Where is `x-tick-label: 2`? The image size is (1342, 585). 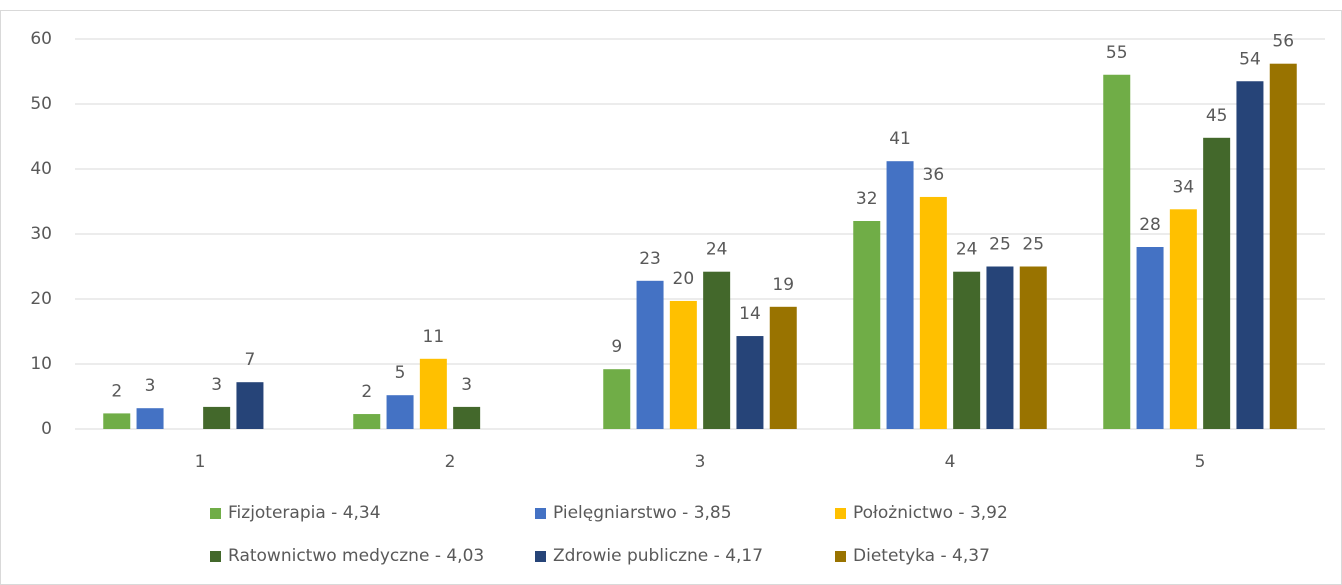
x-tick-label: 2 is located at coordinates (450, 462).